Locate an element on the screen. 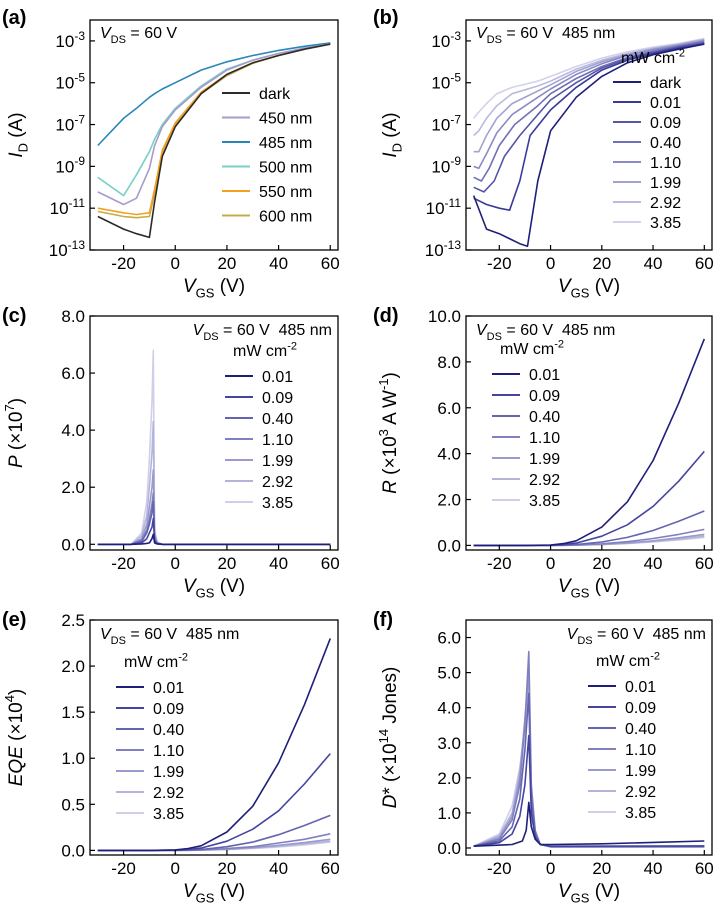 The image size is (727, 915). x-axis-label-d: VGS (V) is located at coordinates (589, 588).